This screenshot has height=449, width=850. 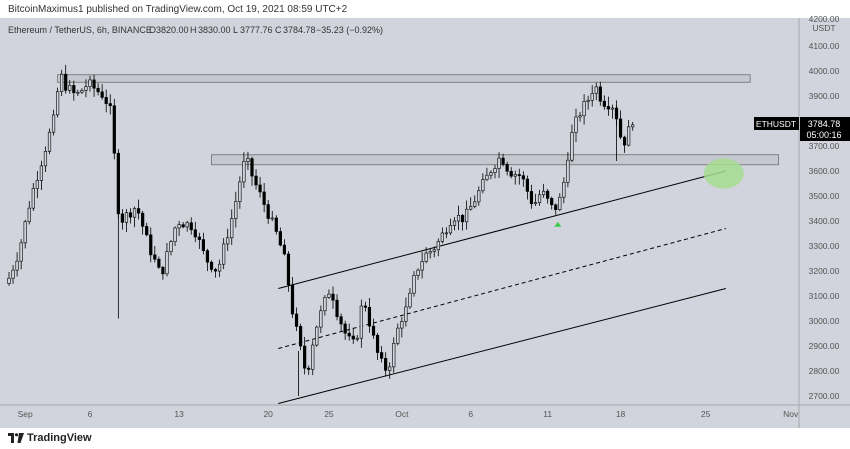 I want to click on x-tick-label: 25, so click(x=706, y=414).